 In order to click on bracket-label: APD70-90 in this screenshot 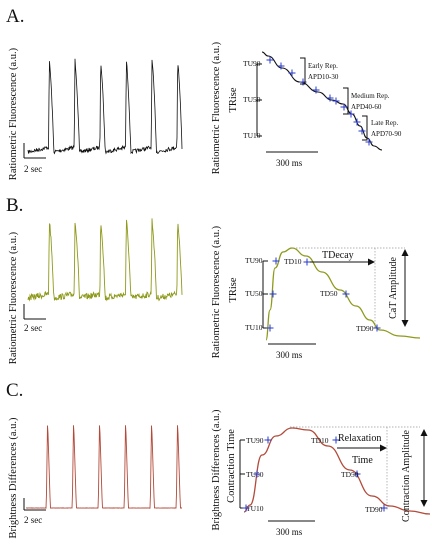, I will do `click(386, 134)`.